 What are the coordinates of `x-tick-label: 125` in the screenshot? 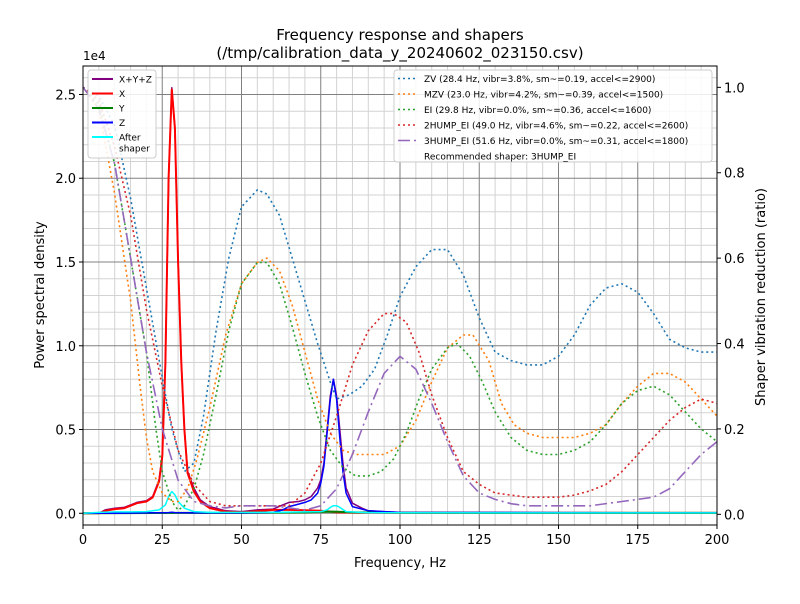 It's located at (479, 540).